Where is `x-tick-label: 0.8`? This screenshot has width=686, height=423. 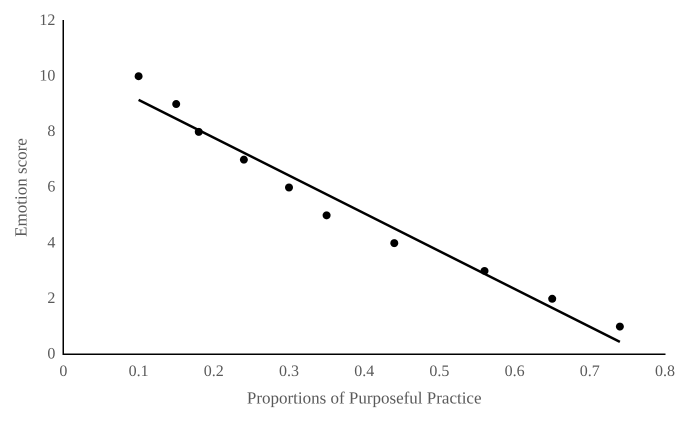
x-tick-label: 0.8 is located at coordinates (665, 371).